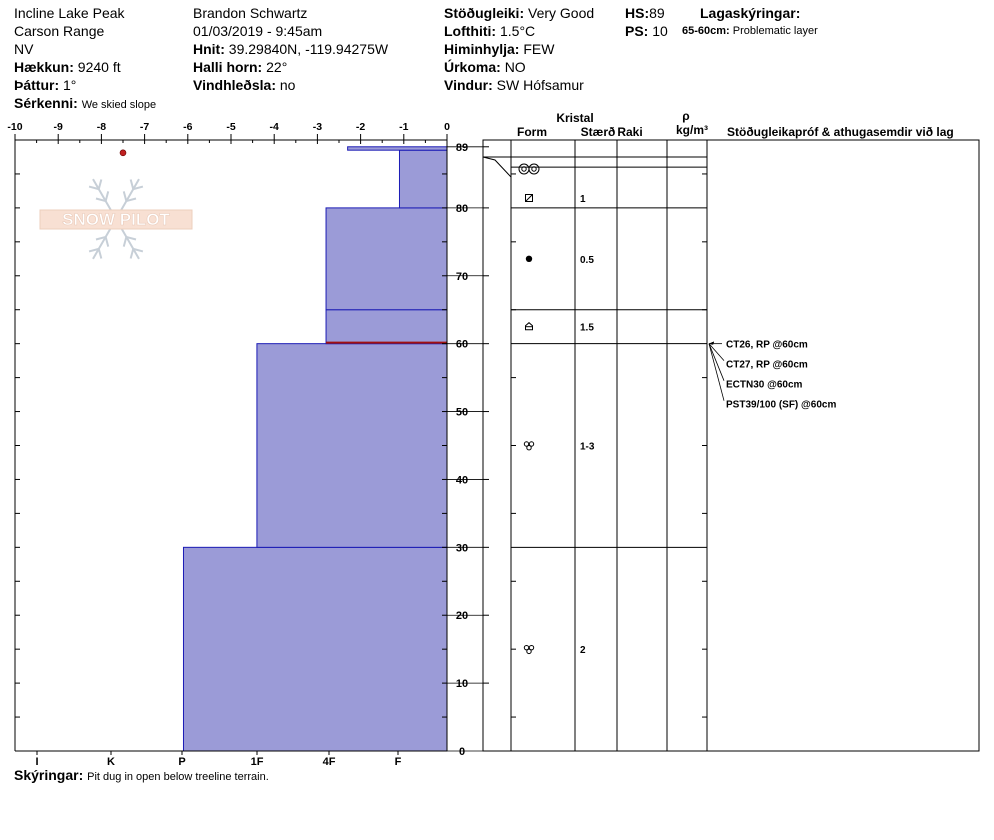  Describe the element at coordinates (781, 405) in the screenshot. I see `stability-test-label: PST39/100 (SF) @60cm` at that location.